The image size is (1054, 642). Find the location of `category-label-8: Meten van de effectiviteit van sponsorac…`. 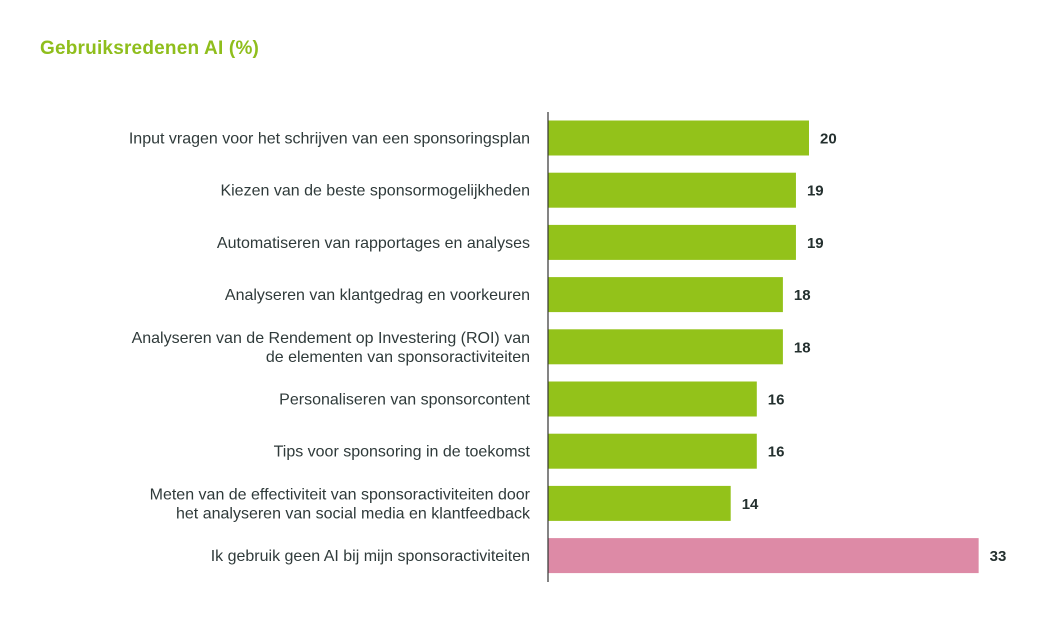

category-label-8: Meten van de effectiviteit van sponsorac… is located at coordinates (340, 504).